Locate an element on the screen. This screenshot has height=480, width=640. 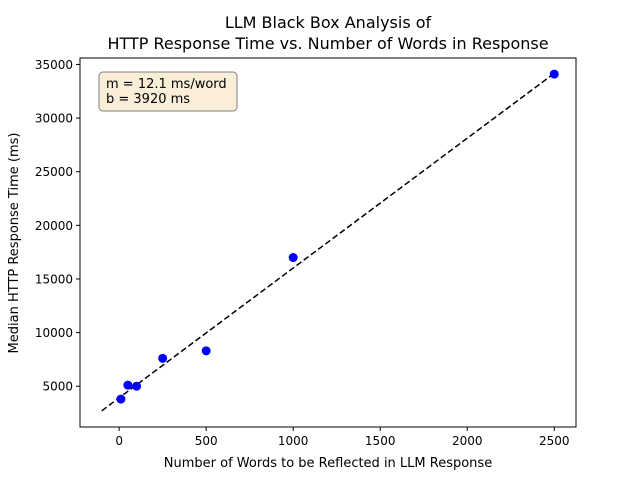
y-axis-ticks: 5000 10000 15000 20000 25000 30000 35000 is located at coordinates (57, 226).